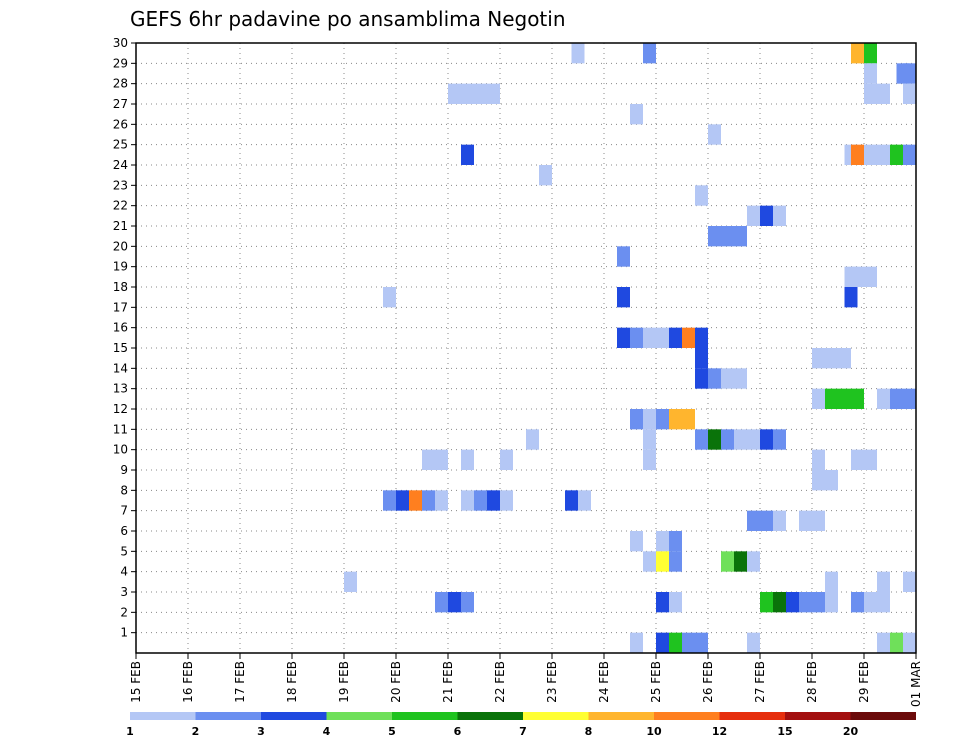  Describe the element at coordinates (120, 429) in the screenshot. I see `y-tick-label: 11` at that location.